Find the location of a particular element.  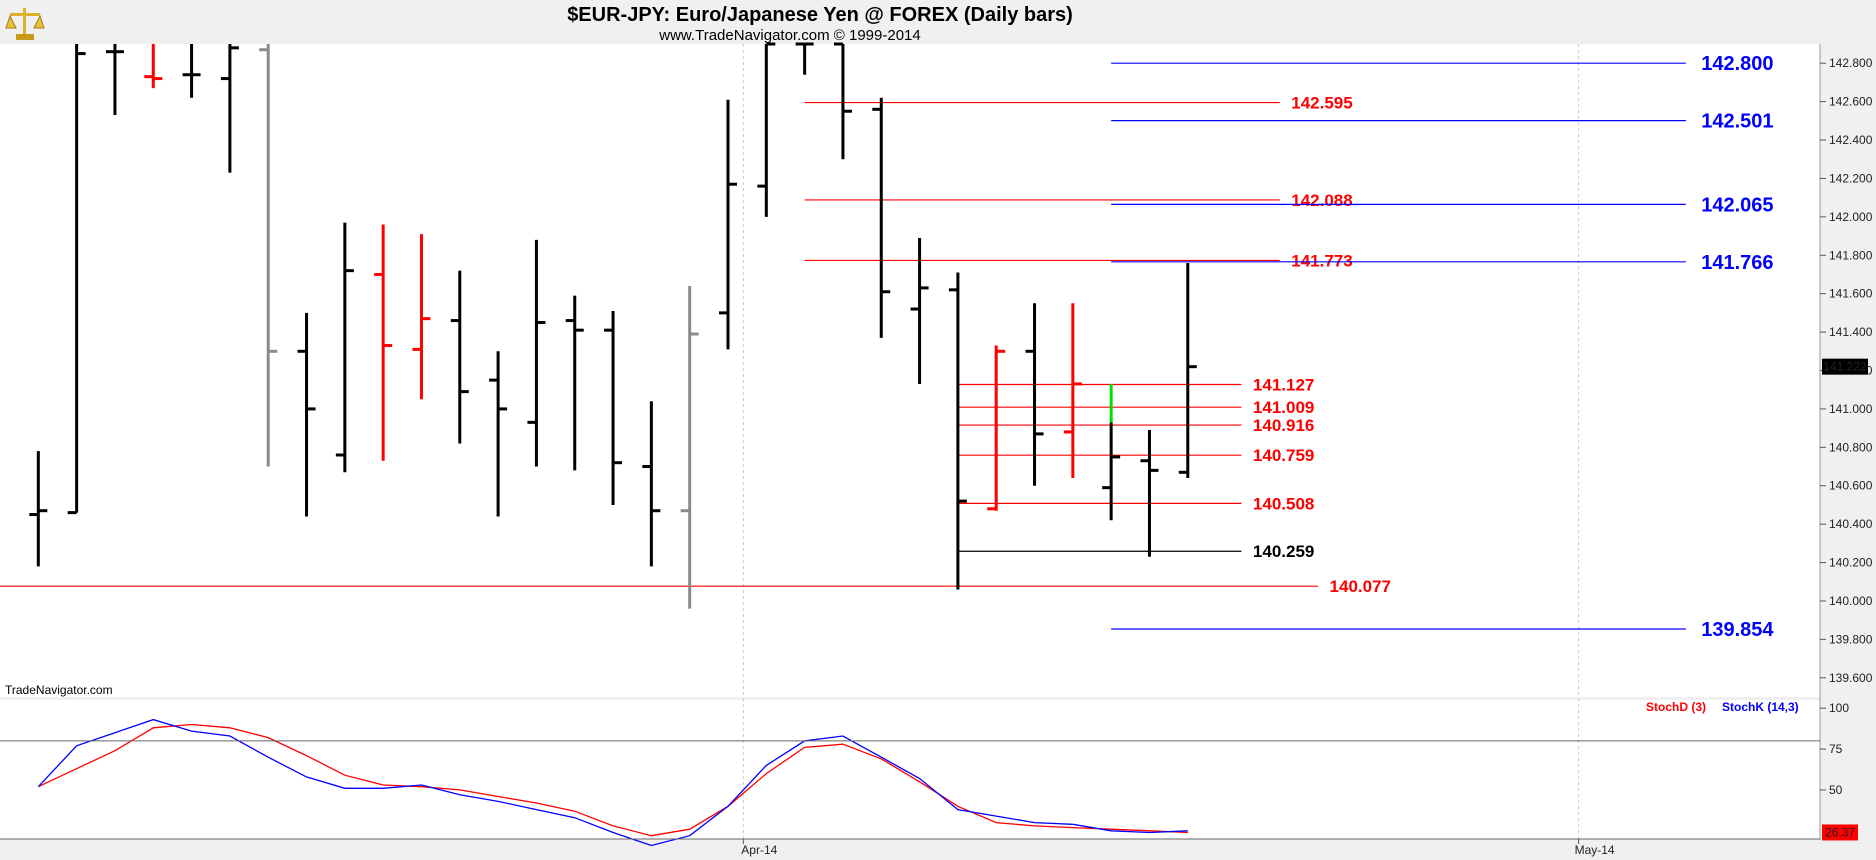

stochastic-value-badge is located at coordinates (1840, 832).